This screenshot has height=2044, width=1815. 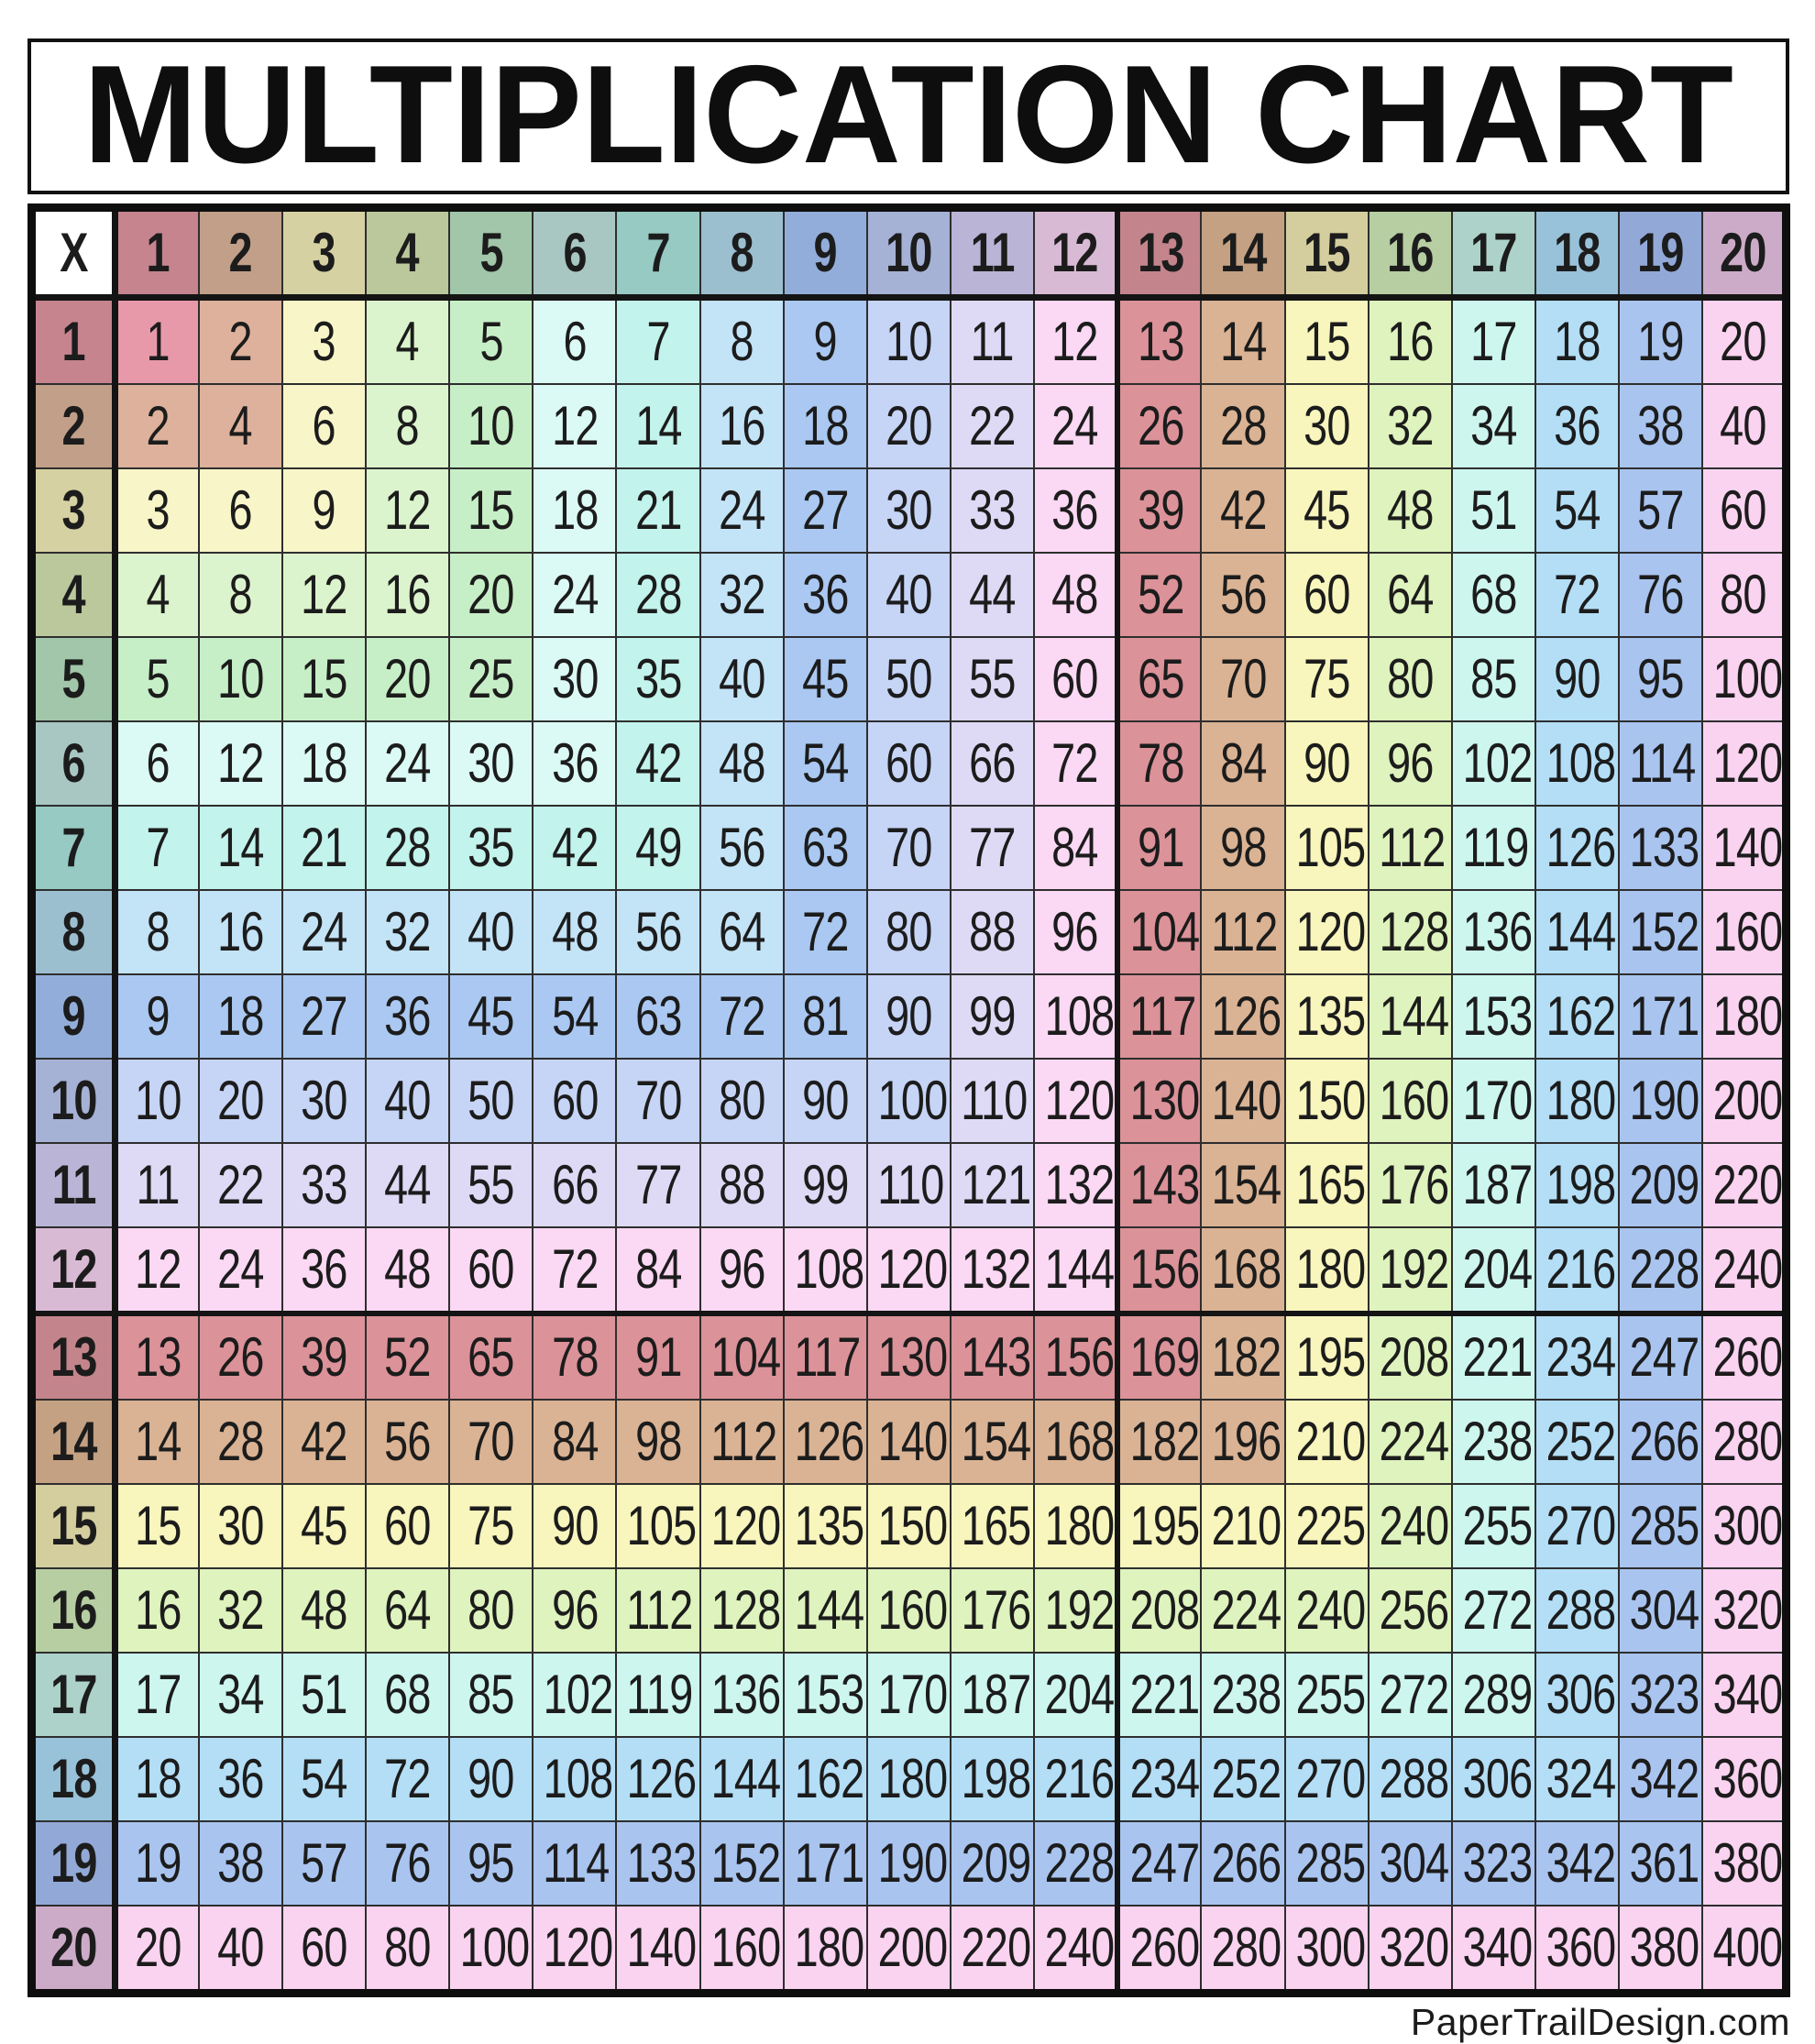 I want to click on product-cell: 288, so click(x=1577, y=1611).